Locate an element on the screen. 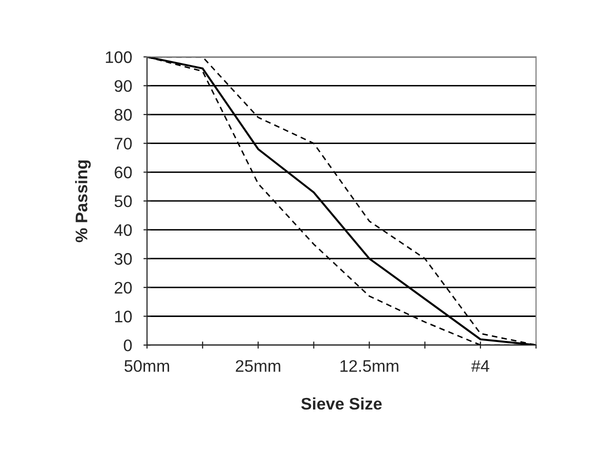 The width and height of the screenshot is (605, 474). y-tick-label: 70 is located at coordinates (123, 144).